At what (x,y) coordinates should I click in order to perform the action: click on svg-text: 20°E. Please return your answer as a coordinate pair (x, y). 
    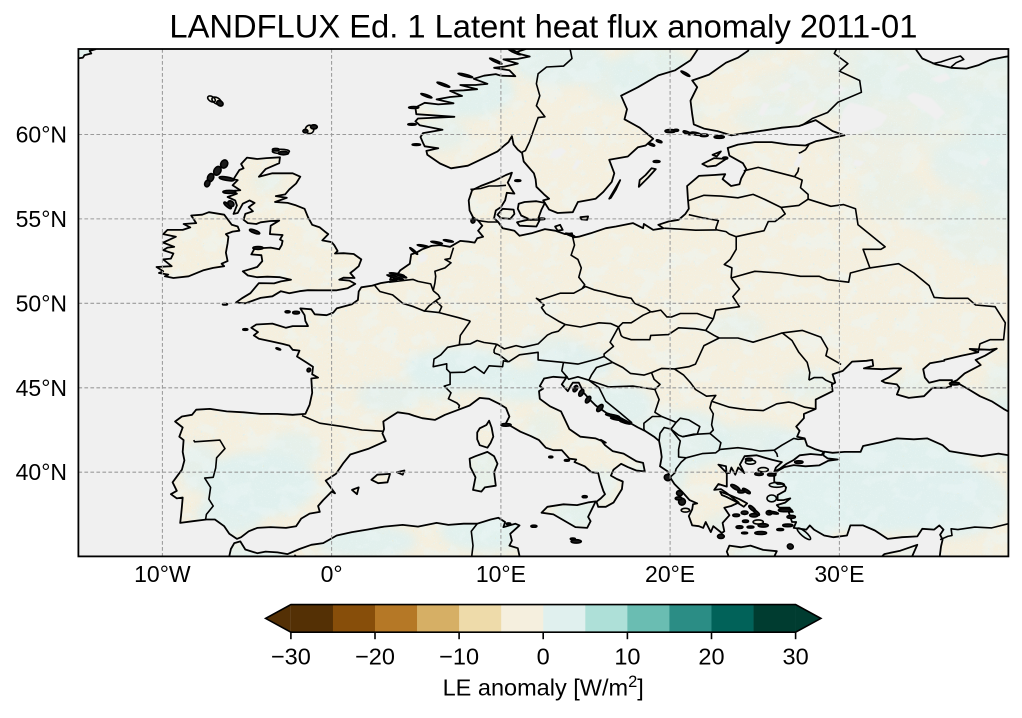
    Looking at the image, I should click on (670, 574).